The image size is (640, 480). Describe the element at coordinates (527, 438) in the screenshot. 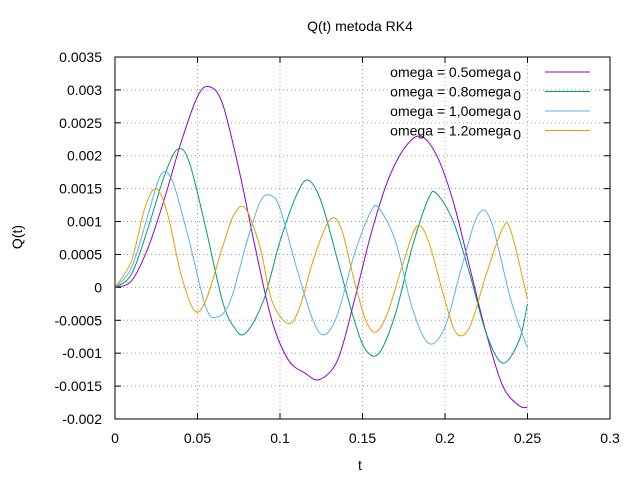

I see `x-tick-label: 0.25` at that location.